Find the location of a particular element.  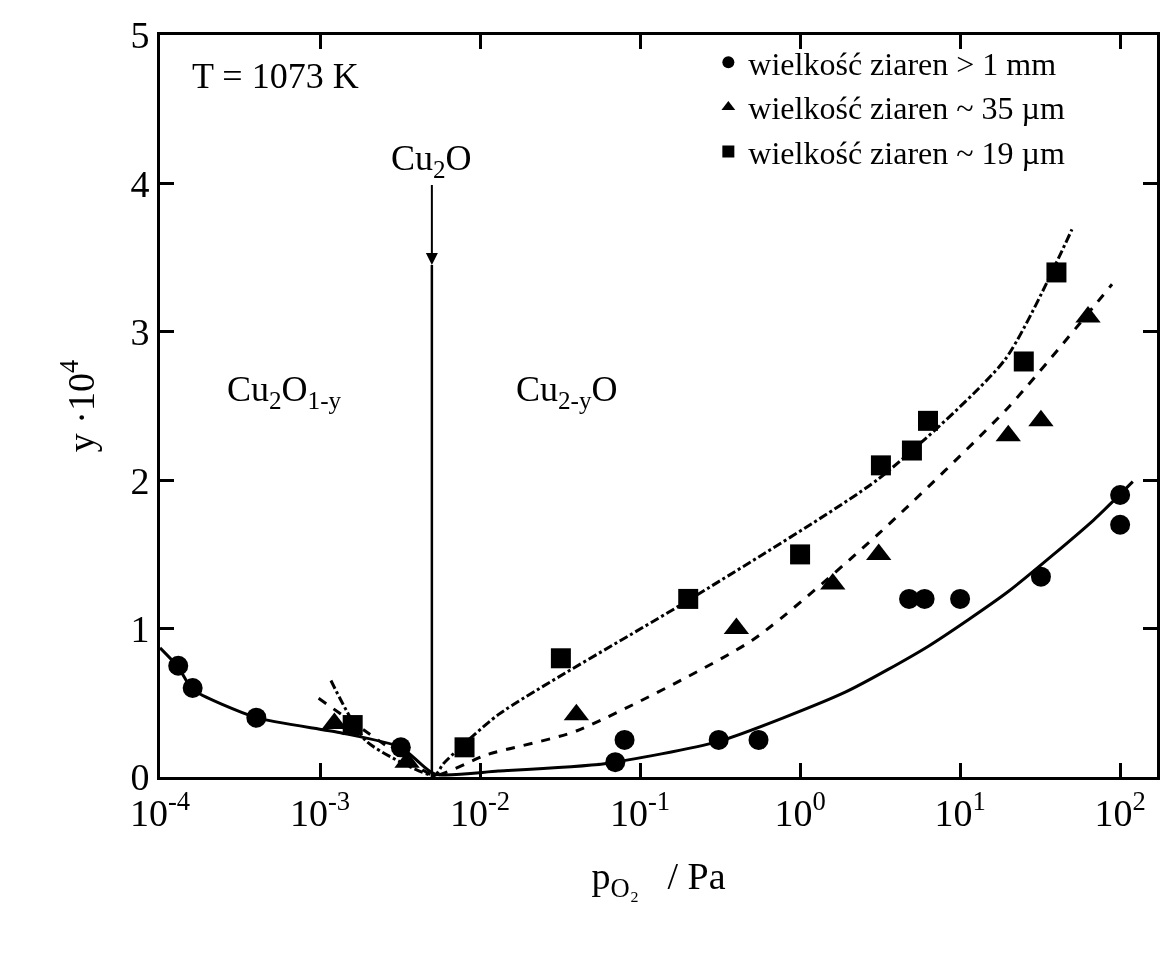

x-axis-title: p$_{O₂}$ / Pa is located at coordinates (658, 878).